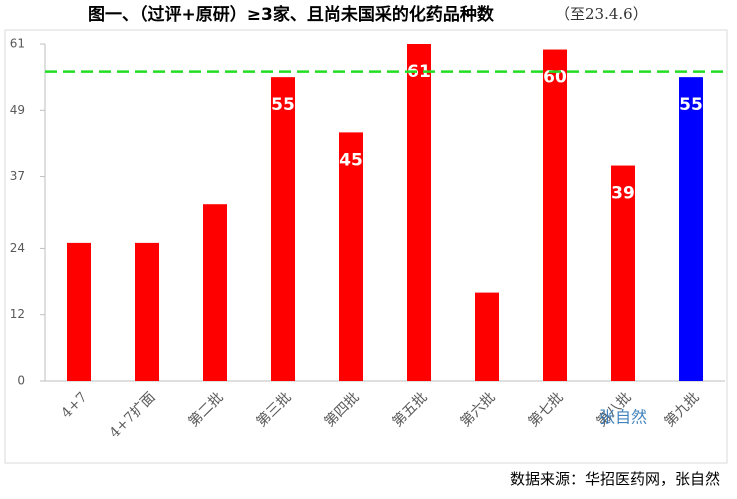 Image resolution: width=737 pixels, height=499 pixels. I want to click on x-tick-label: 第六批, so click(478, 410).